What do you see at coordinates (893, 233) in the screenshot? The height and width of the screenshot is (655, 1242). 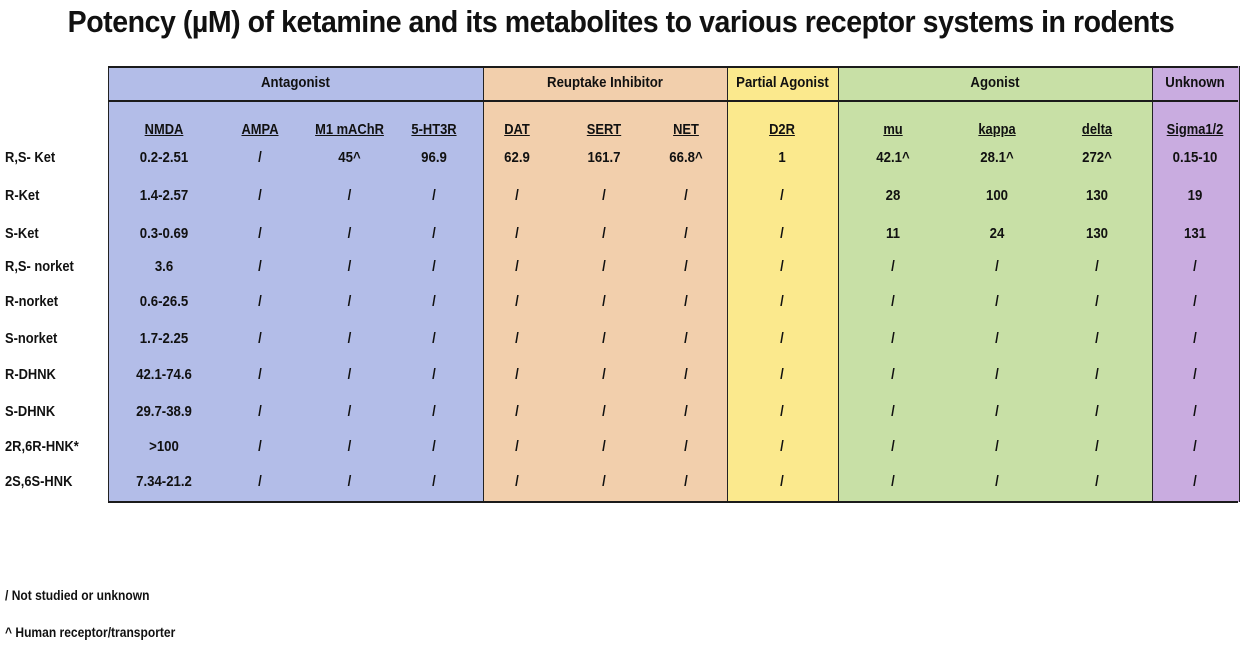 I see `table-cell: 11` at bounding box center [893, 233].